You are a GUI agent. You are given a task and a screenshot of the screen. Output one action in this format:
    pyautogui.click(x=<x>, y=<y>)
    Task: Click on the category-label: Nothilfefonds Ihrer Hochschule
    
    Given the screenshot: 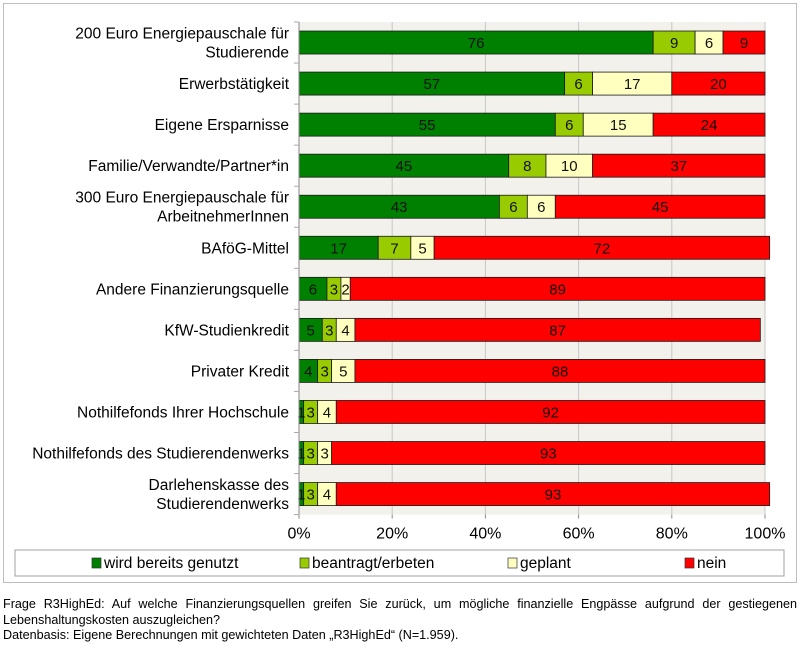 What is the action you would take?
    pyautogui.click(x=183, y=412)
    